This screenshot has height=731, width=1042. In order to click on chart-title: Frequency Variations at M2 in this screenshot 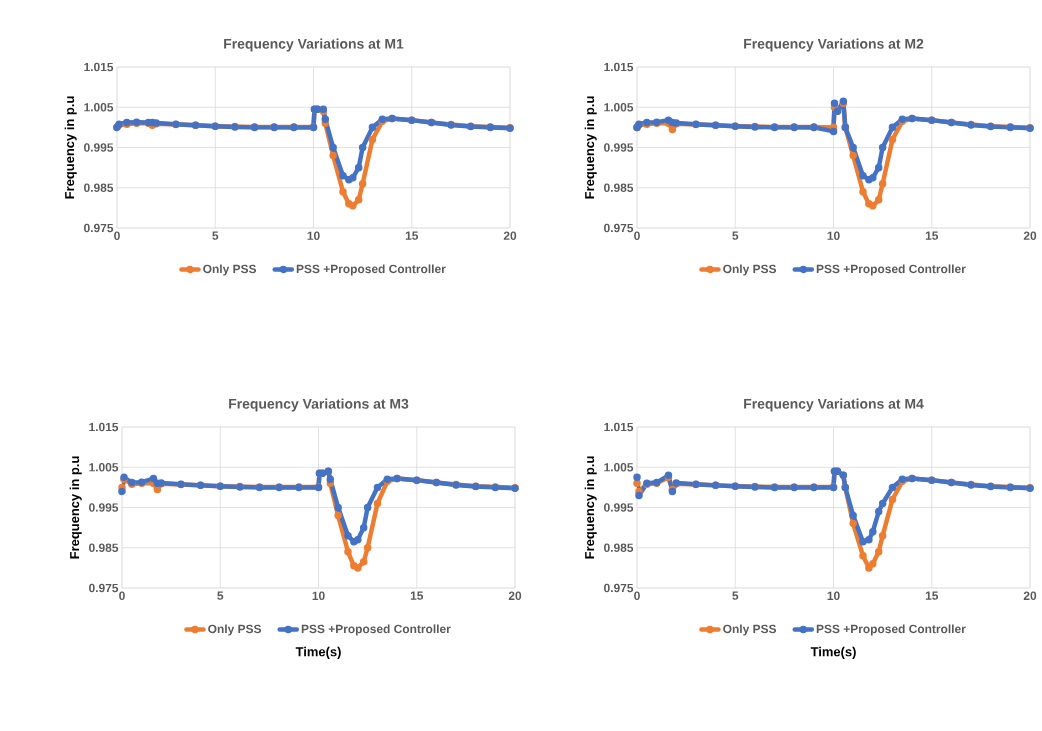, I will do `click(834, 45)`.